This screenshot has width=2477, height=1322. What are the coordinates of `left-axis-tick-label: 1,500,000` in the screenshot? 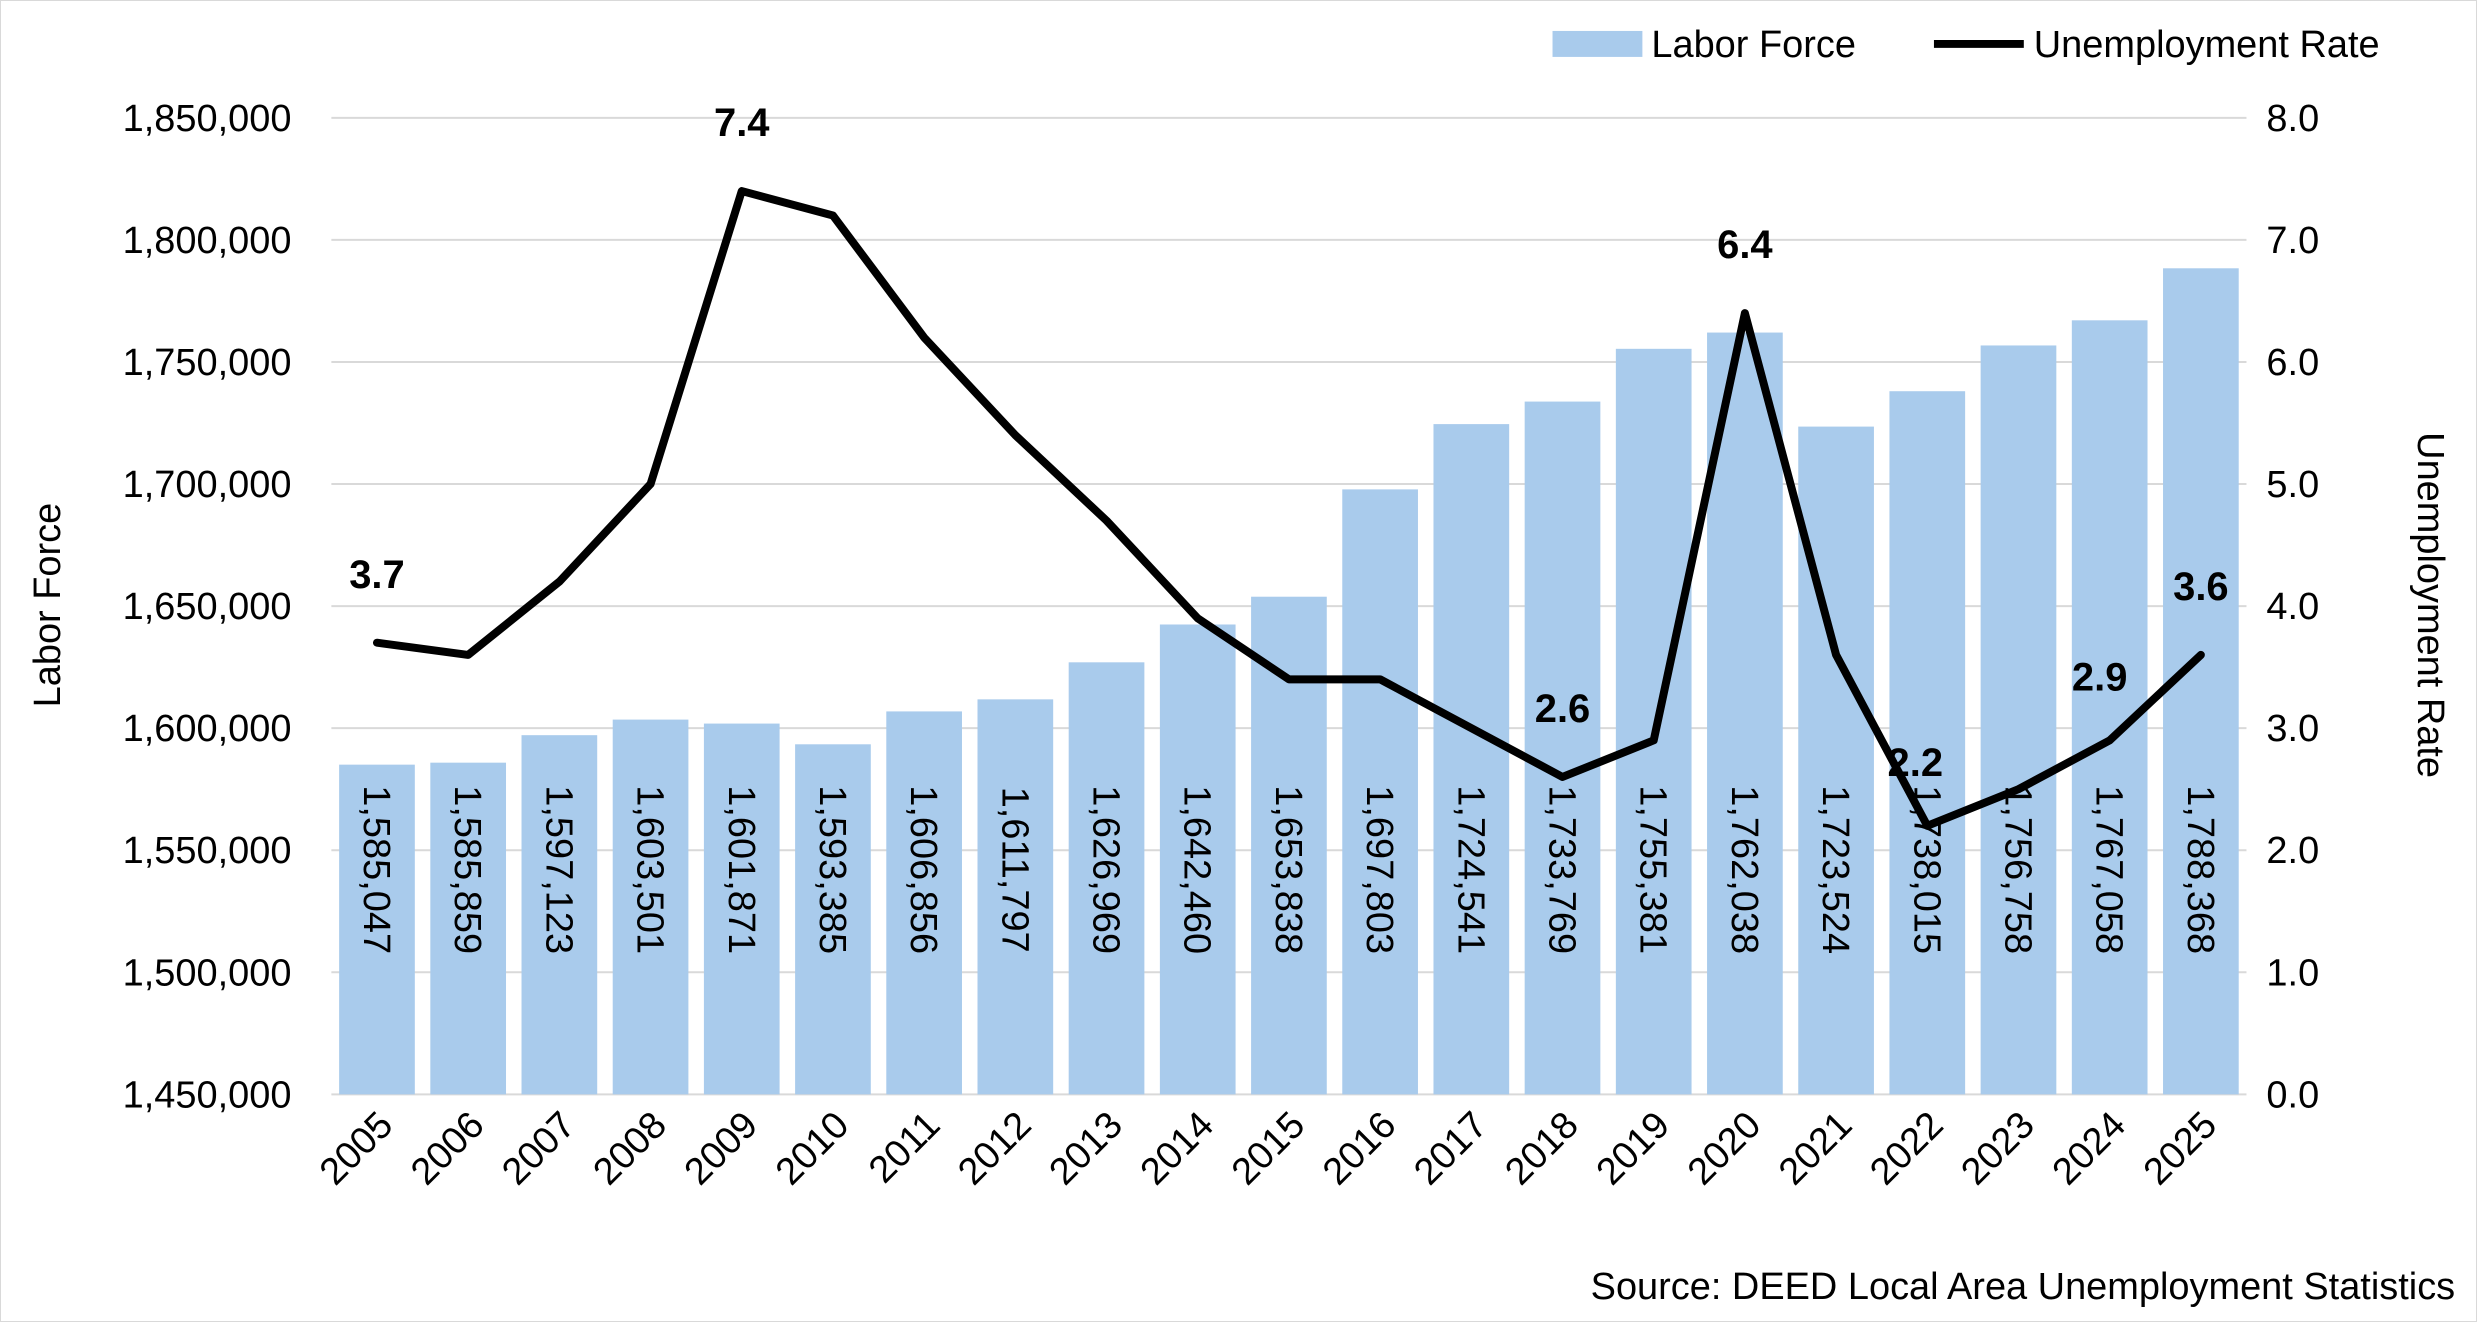 It's located at (207, 973).